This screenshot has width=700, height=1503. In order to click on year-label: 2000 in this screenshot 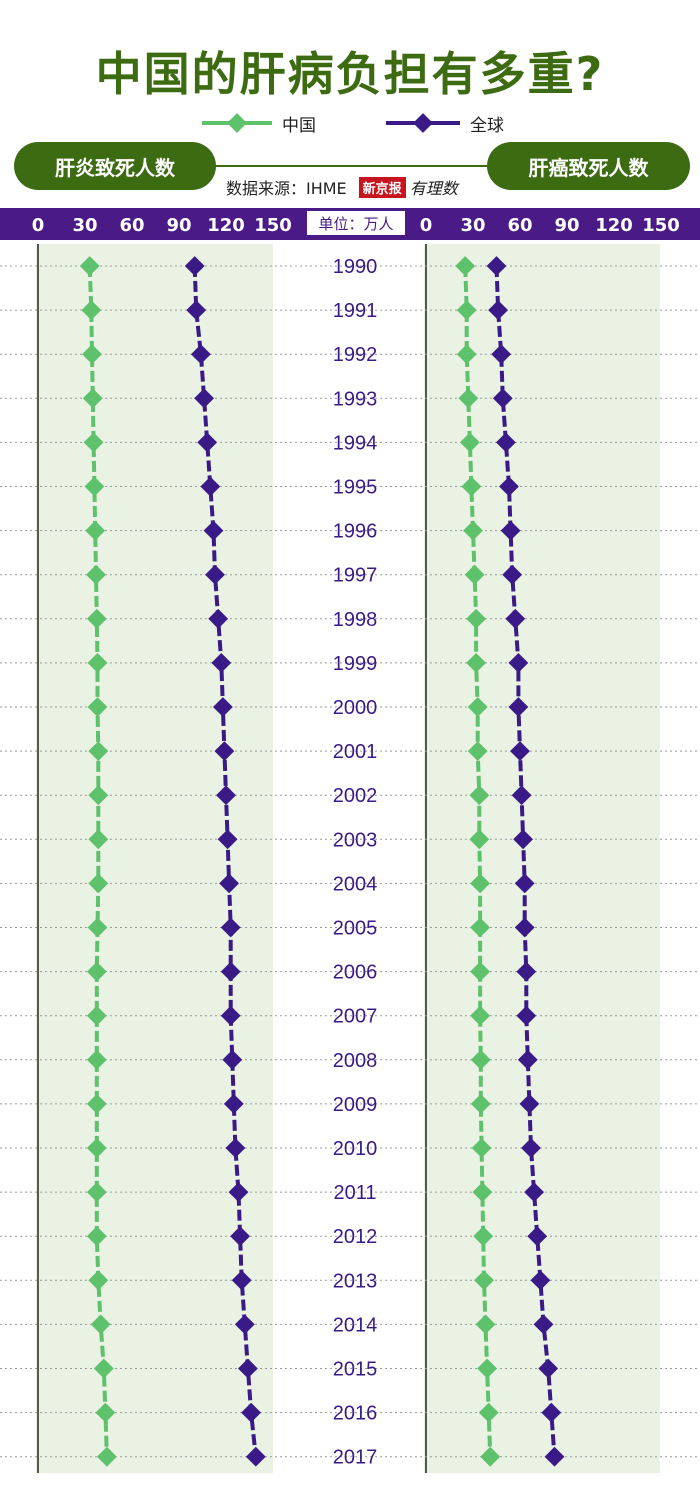, I will do `click(355, 708)`.